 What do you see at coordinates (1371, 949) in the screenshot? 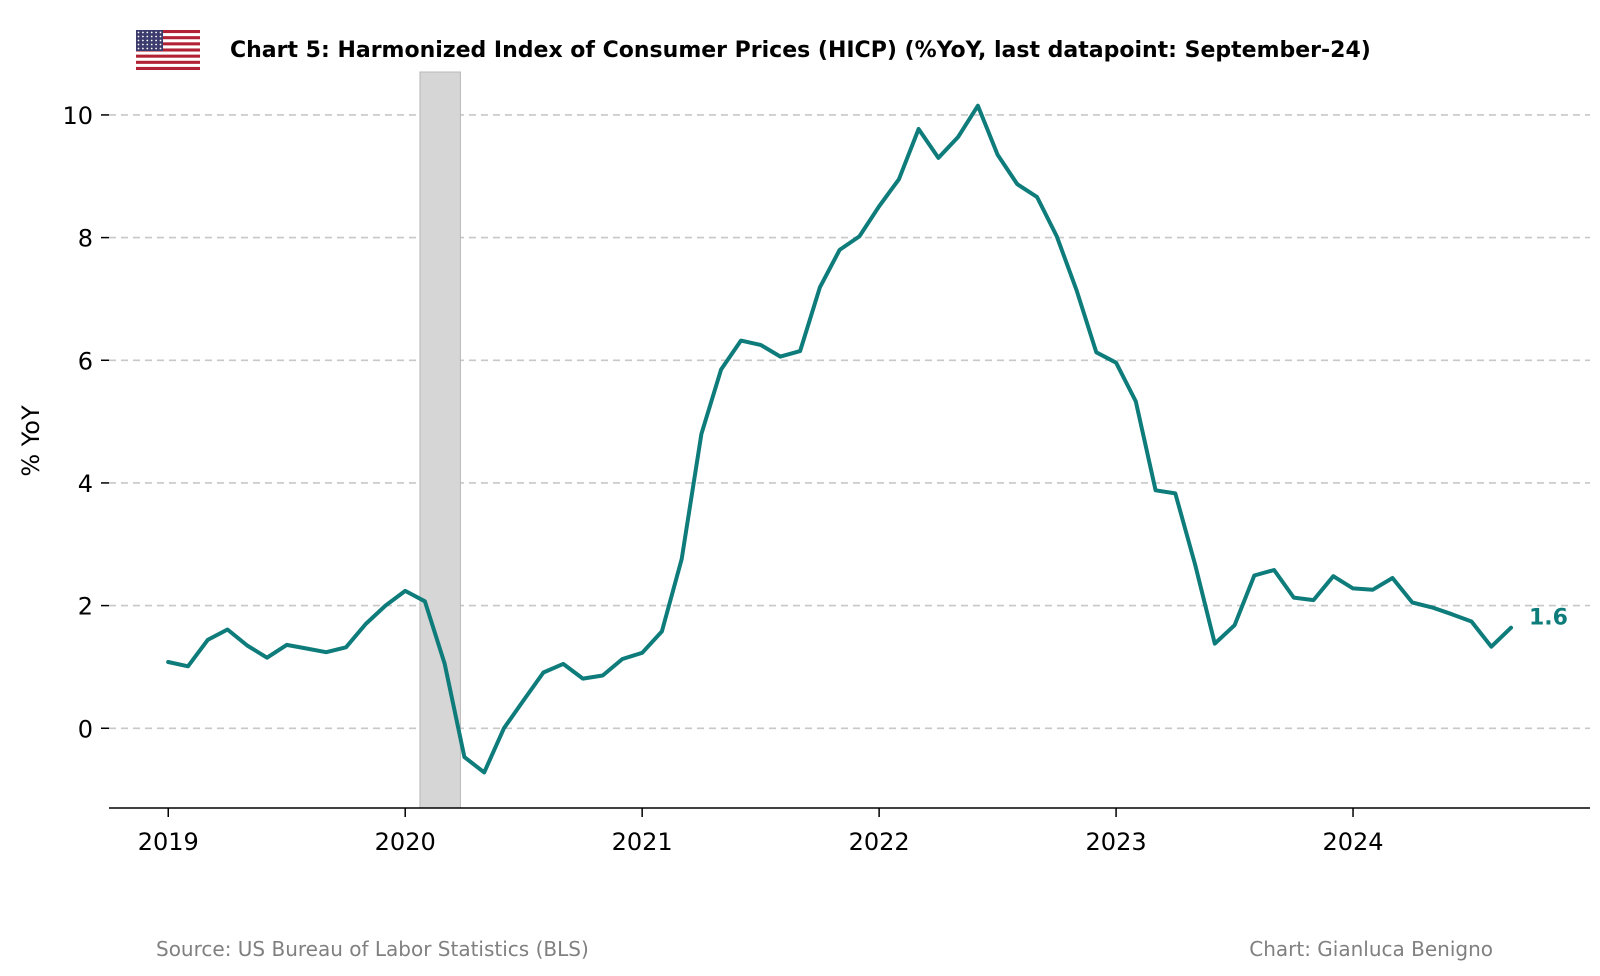
I see `chart-credit: Chart: Gianluca Benigno` at bounding box center [1371, 949].